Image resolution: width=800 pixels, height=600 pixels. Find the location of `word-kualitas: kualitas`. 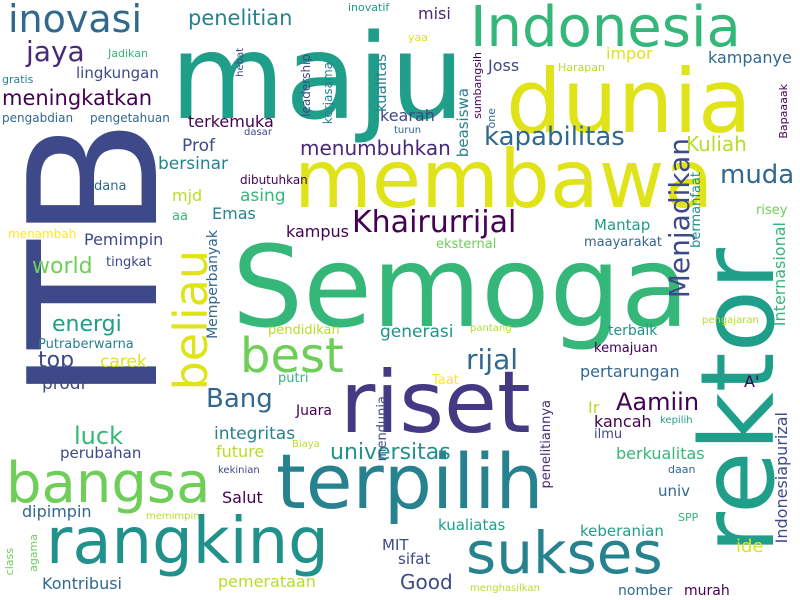

word-kualitas: kualitas is located at coordinates (381, 83).